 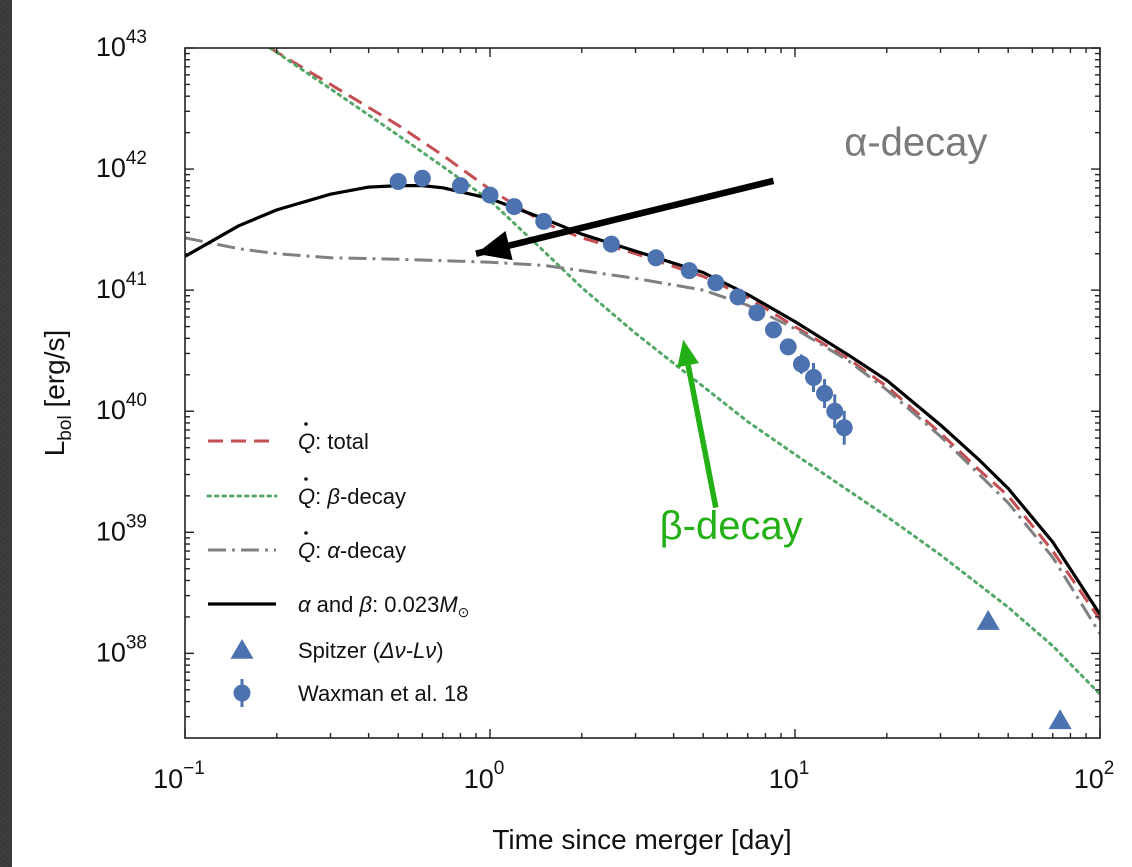 I want to click on legend-label-part: : 0.023, so click(x=405, y=604).